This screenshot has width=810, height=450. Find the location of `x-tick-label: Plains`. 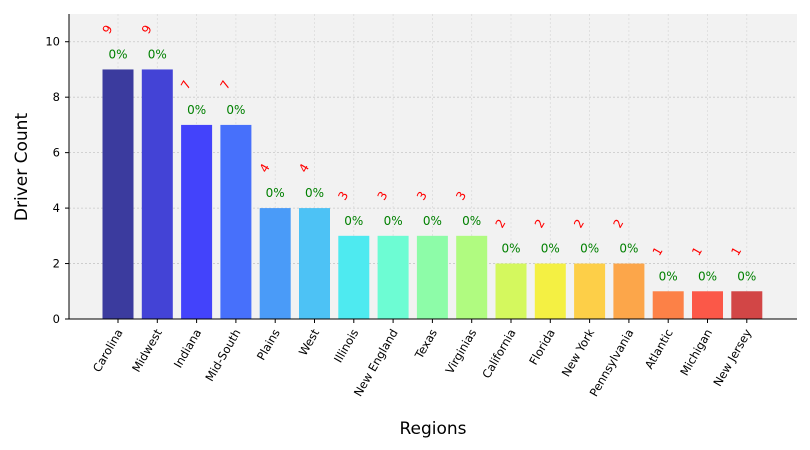

x-tick-label: Plains is located at coordinates (268, 344).